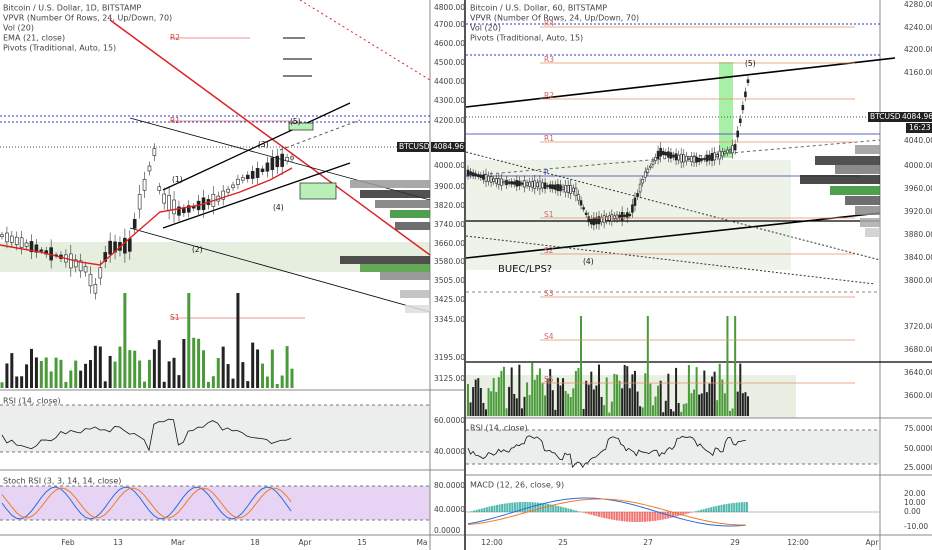 The height and width of the screenshot is (550, 932). I want to click on time-axis-label: 29, so click(735, 542).